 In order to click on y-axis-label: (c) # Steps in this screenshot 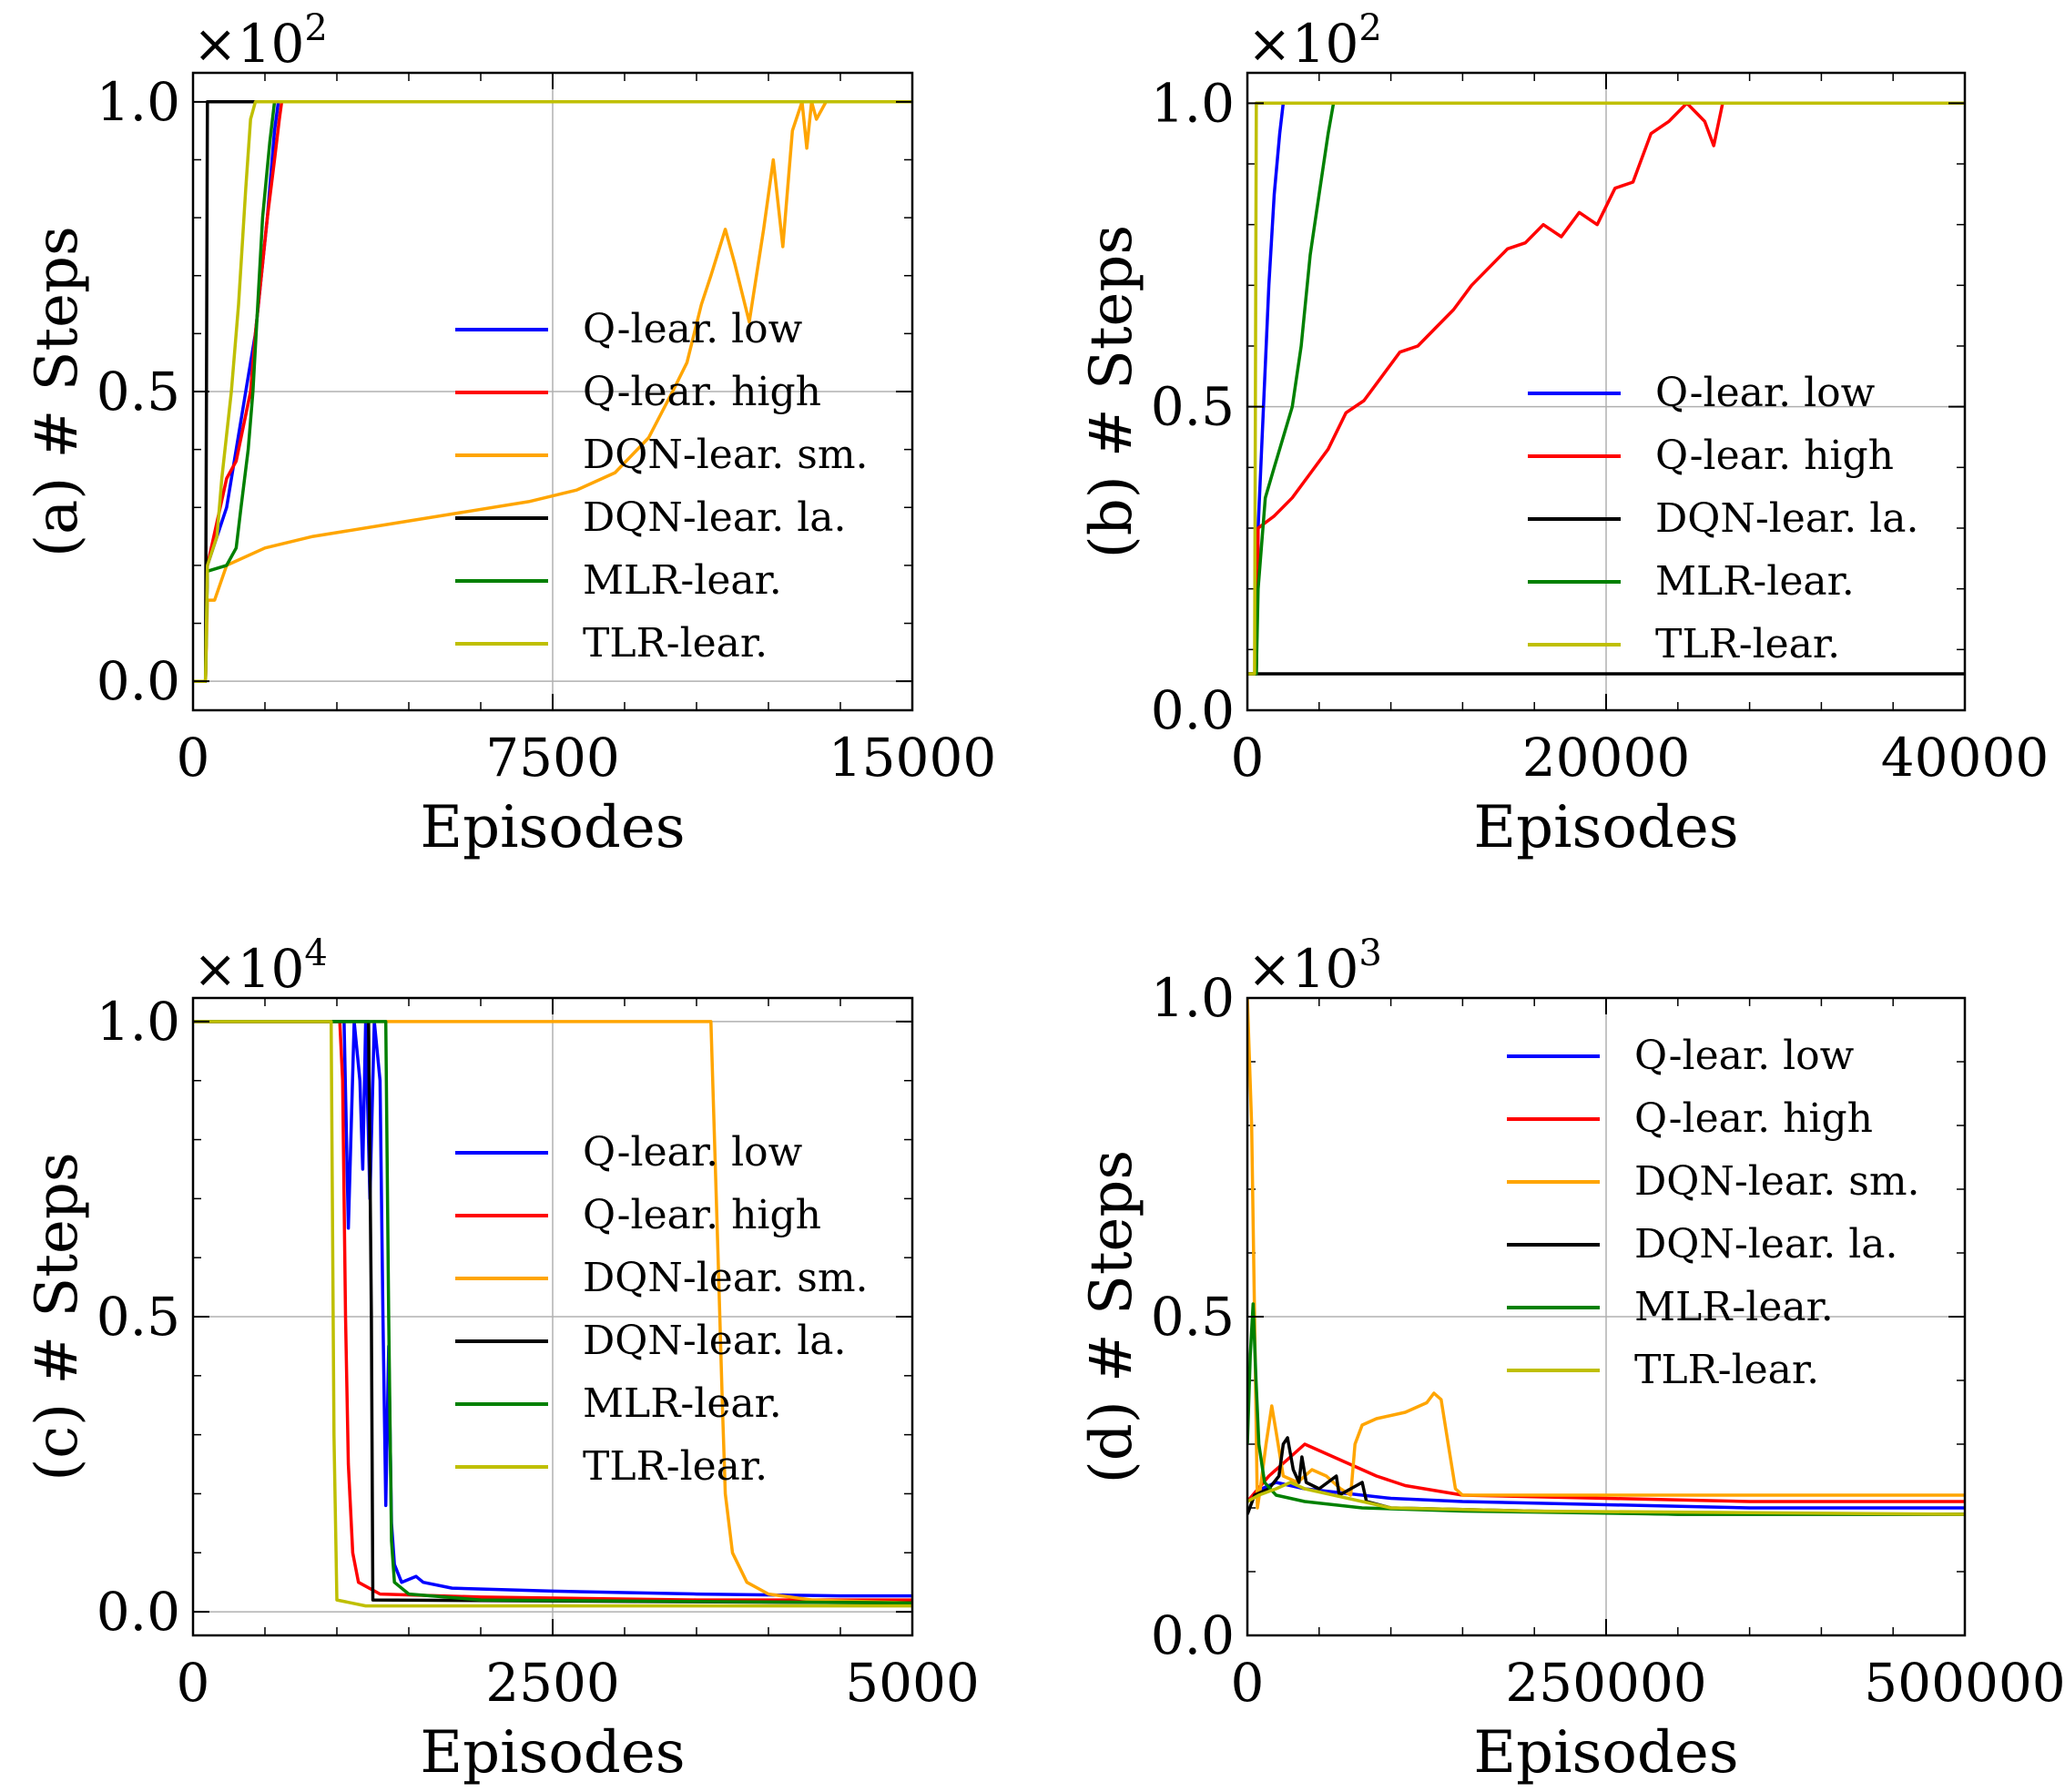, I will do `click(57, 1317)`.